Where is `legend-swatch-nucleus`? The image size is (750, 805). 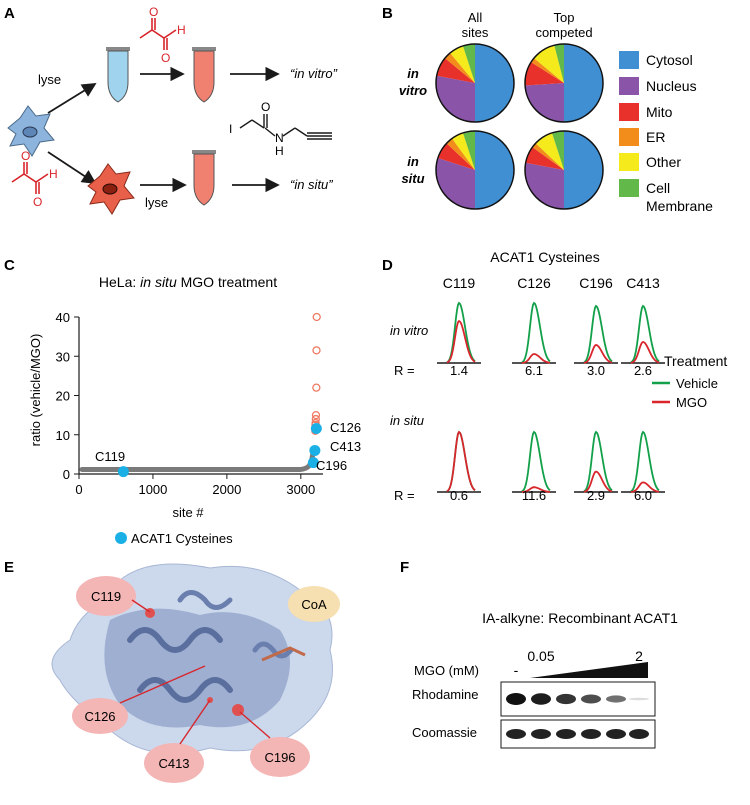 legend-swatch-nucleus is located at coordinates (629, 86).